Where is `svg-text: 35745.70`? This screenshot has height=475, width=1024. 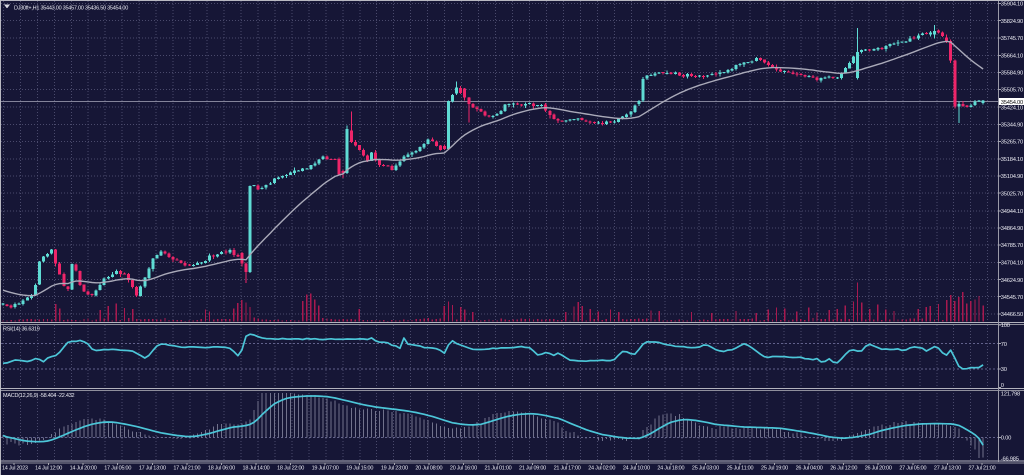
svg-text: 35745.70 is located at coordinates (1012, 39).